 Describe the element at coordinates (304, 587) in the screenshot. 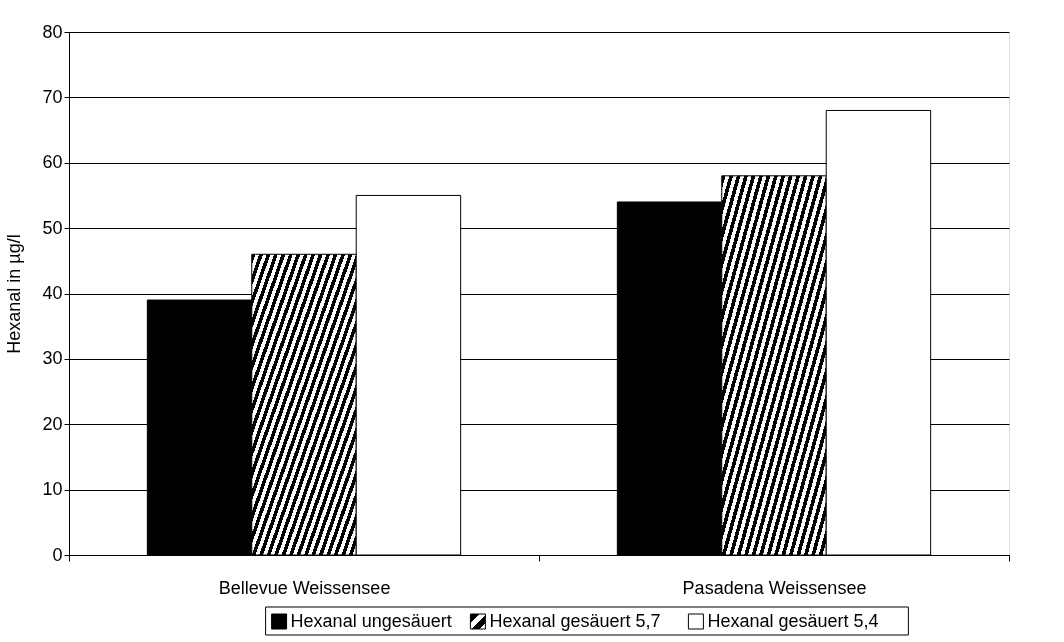

I see `x-tick-label: Bellevue Weissensee` at that location.